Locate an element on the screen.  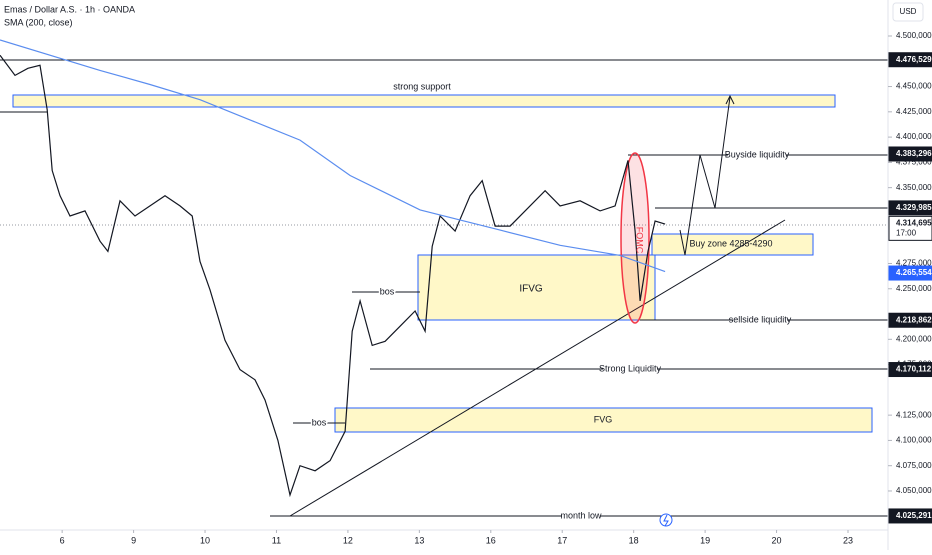
x-tick-label: 19 is located at coordinates (705, 540).